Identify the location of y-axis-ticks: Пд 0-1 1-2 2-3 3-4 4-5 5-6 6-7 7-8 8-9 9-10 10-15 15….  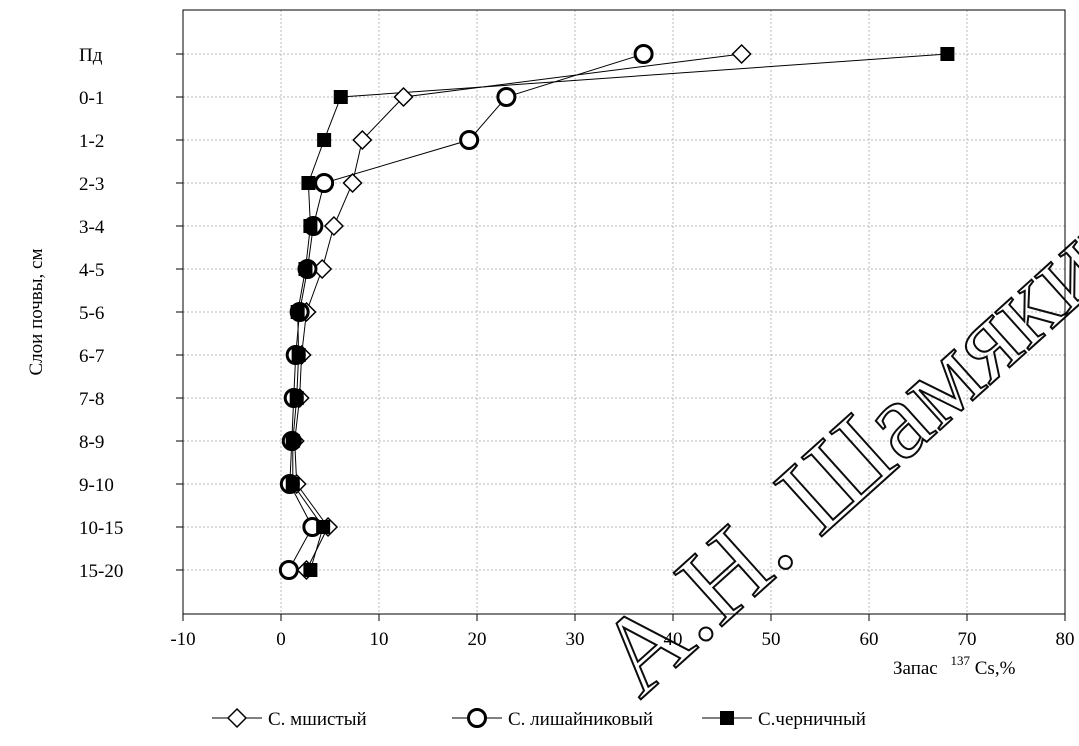
(131, 313).